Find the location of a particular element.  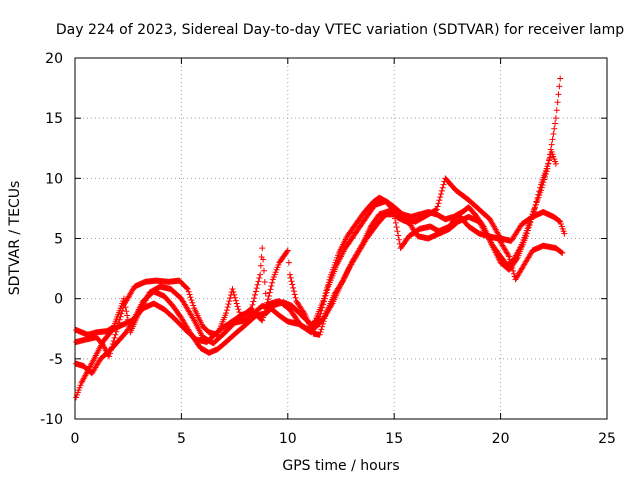

y-tick-label: -5 is located at coordinates (56, 360).